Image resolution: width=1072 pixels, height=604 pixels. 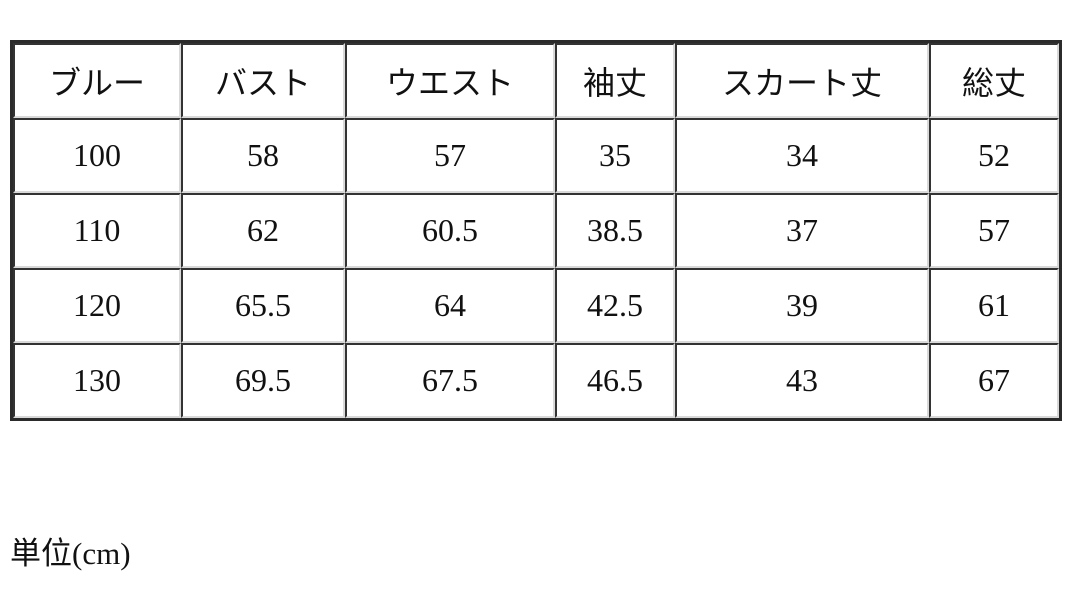 I want to click on table-cell-bust: 69.5, so click(x=263, y=380).